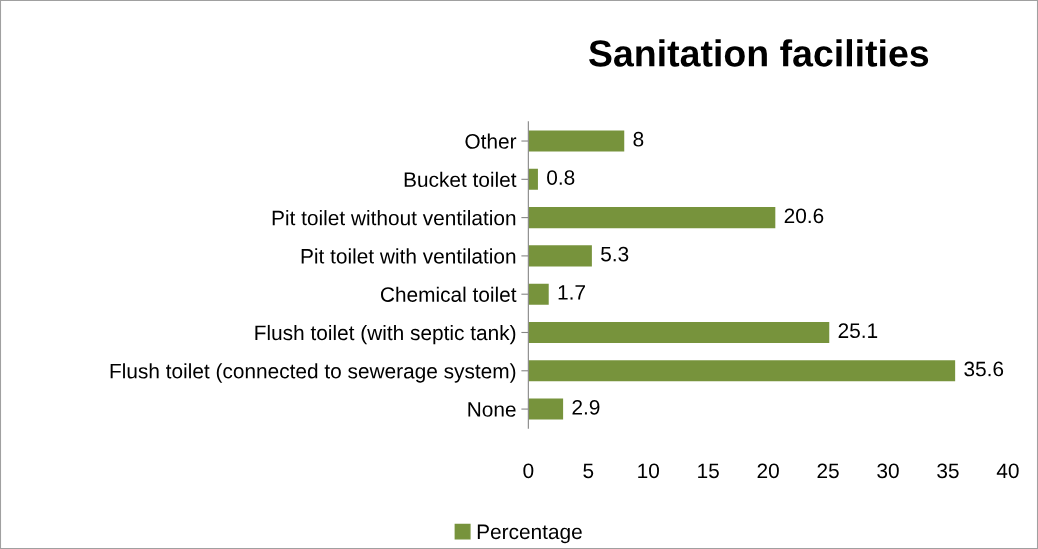 The width and height of the screenshot is (1038, 549). Describe the element at coordinates (768, 471) in the screenshot. I see `x-tick-label: 20` at that location.